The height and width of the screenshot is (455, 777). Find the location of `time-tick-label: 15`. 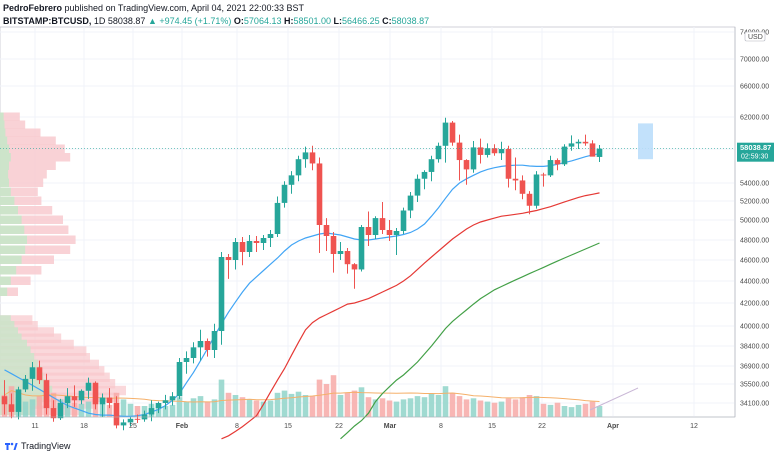

time-tick-label: 15 is located at coordinates (492, 426).